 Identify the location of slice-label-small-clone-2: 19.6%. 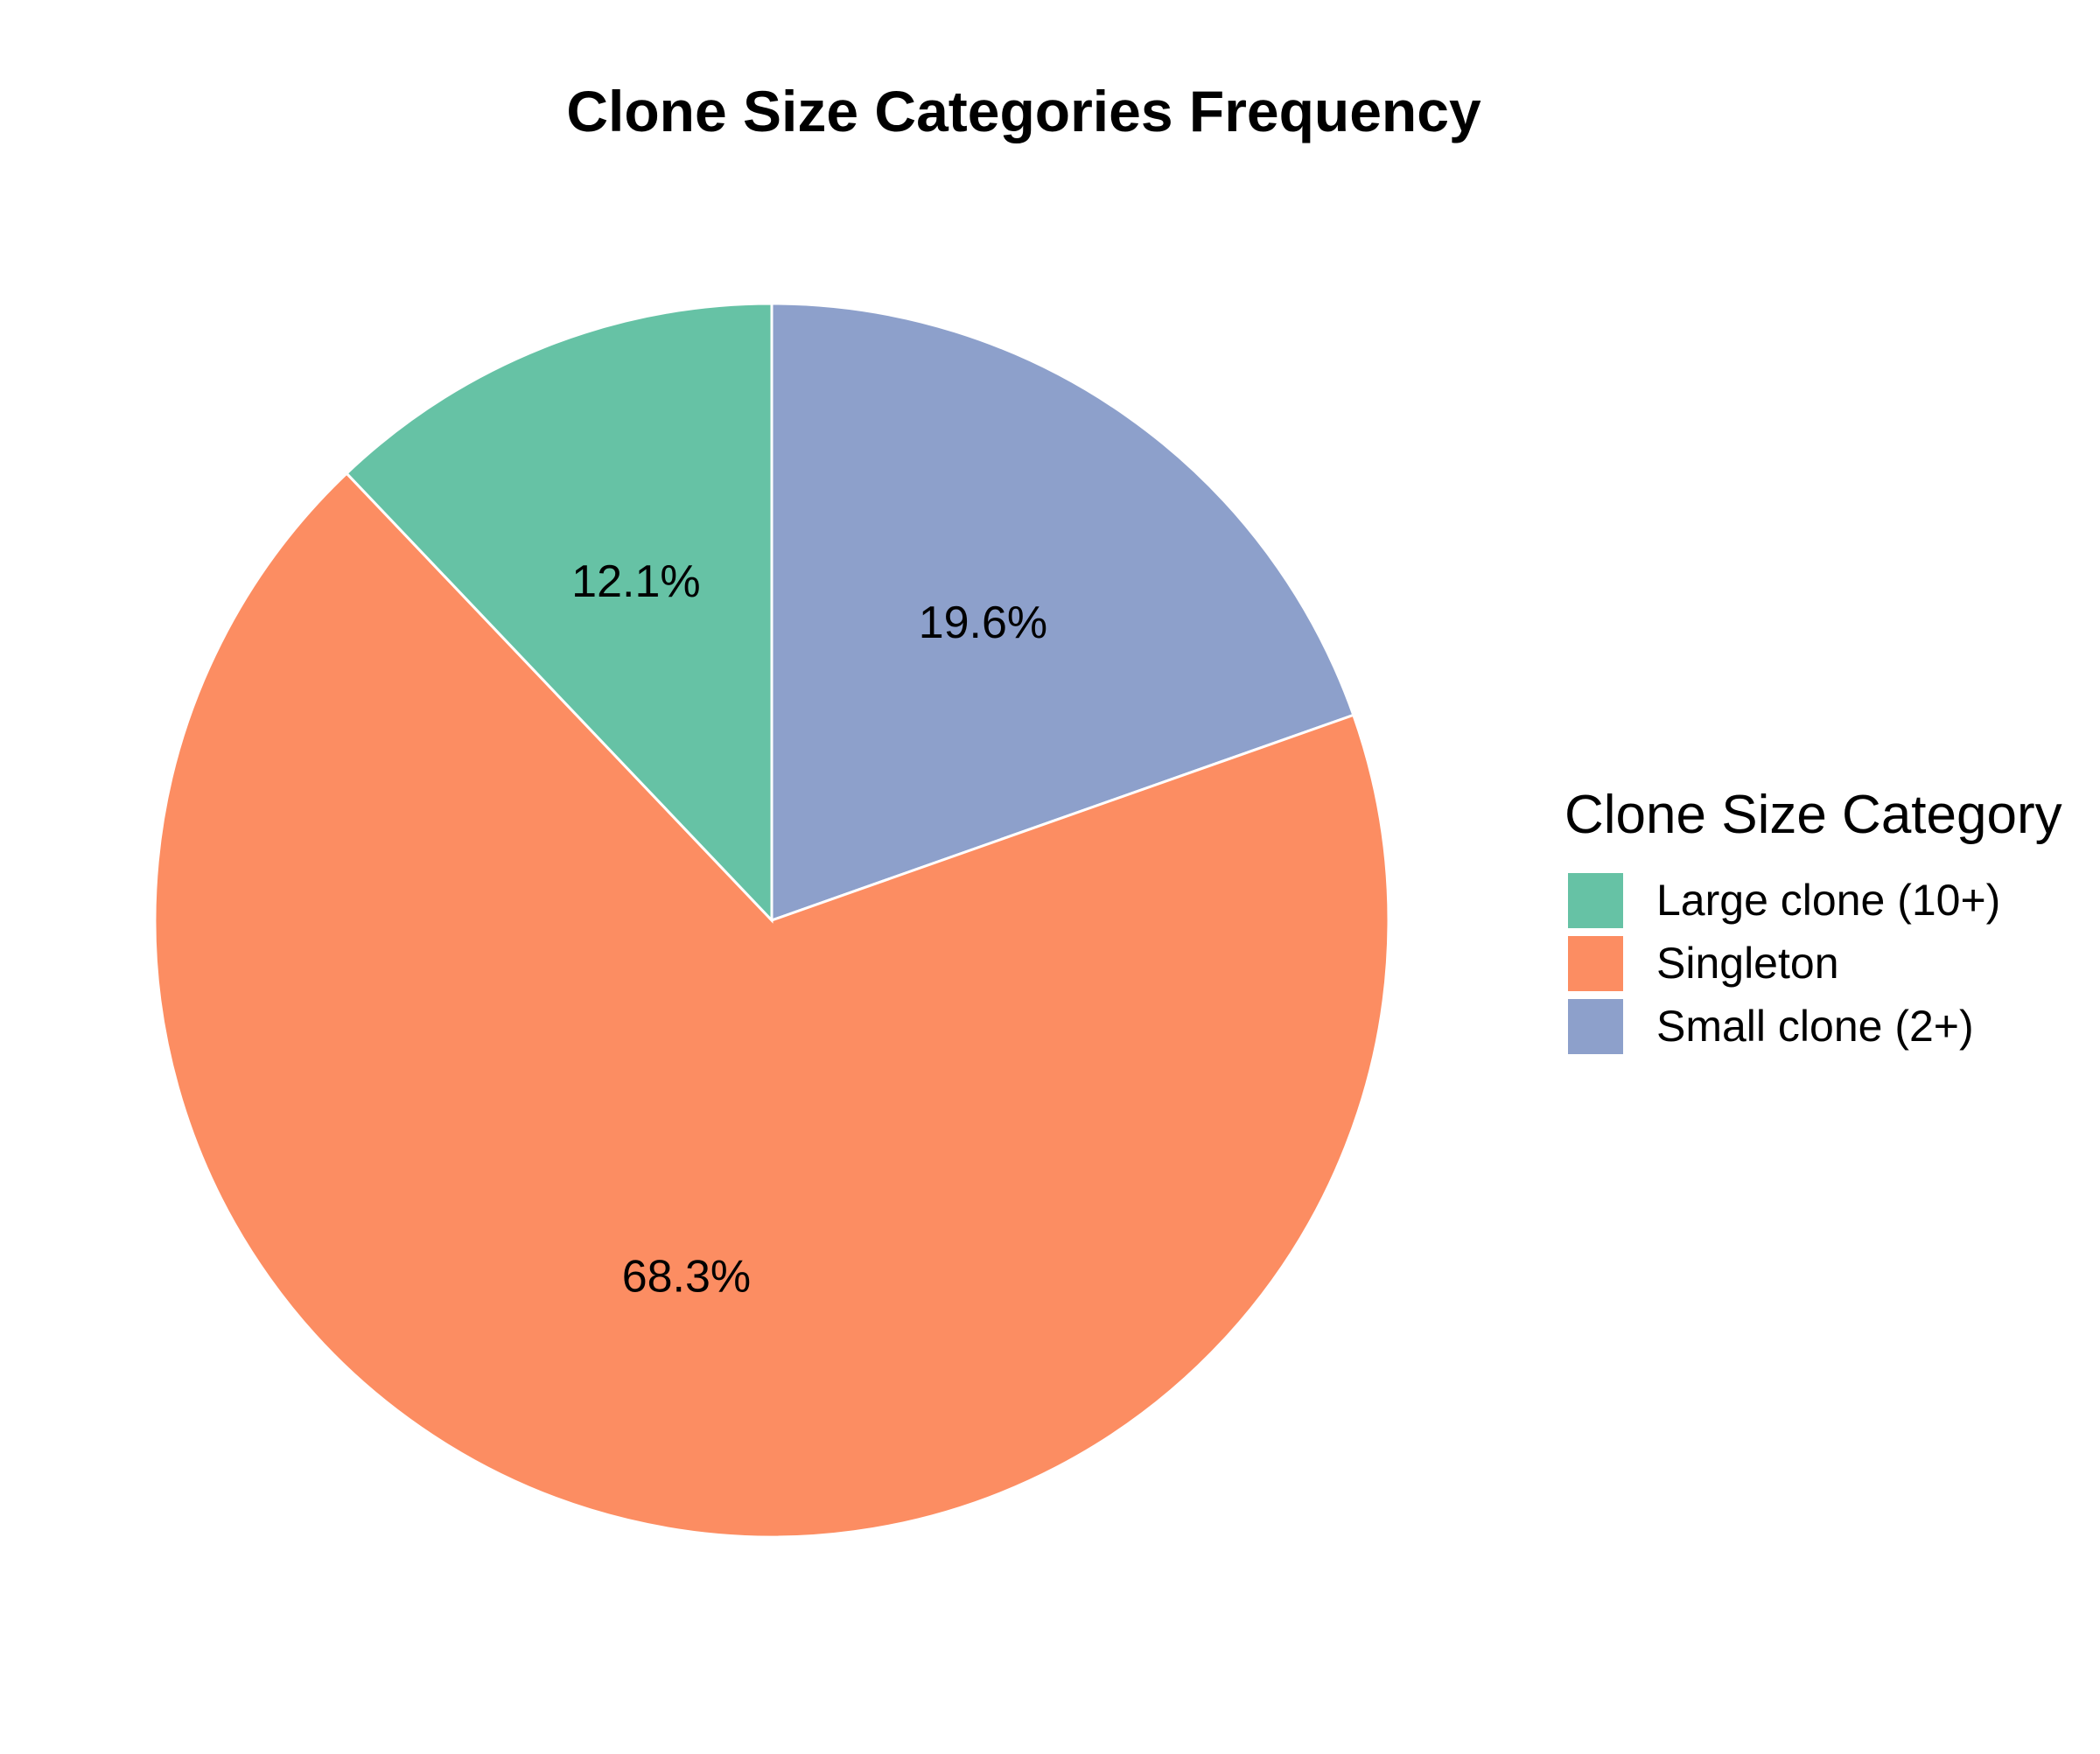
(983, 622).